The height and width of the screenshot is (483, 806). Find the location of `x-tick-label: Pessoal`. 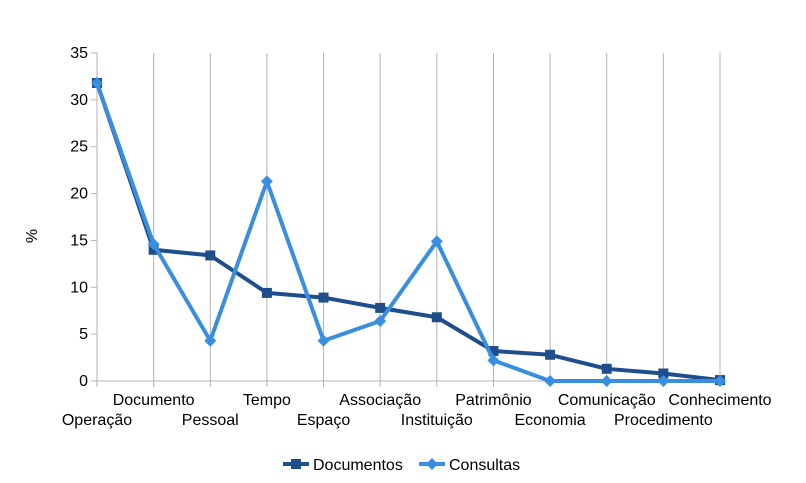

x-tick-label: Pessoal is located at coordinates (210, 420).